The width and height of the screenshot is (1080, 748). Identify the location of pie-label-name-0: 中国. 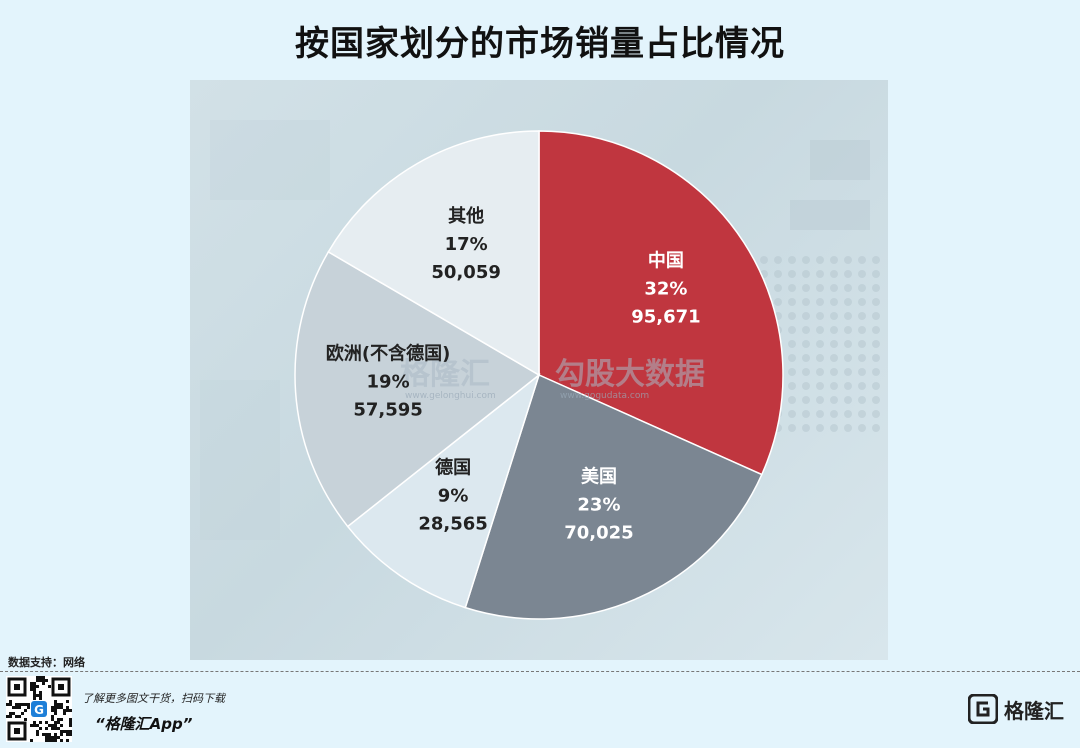
(666, 261).